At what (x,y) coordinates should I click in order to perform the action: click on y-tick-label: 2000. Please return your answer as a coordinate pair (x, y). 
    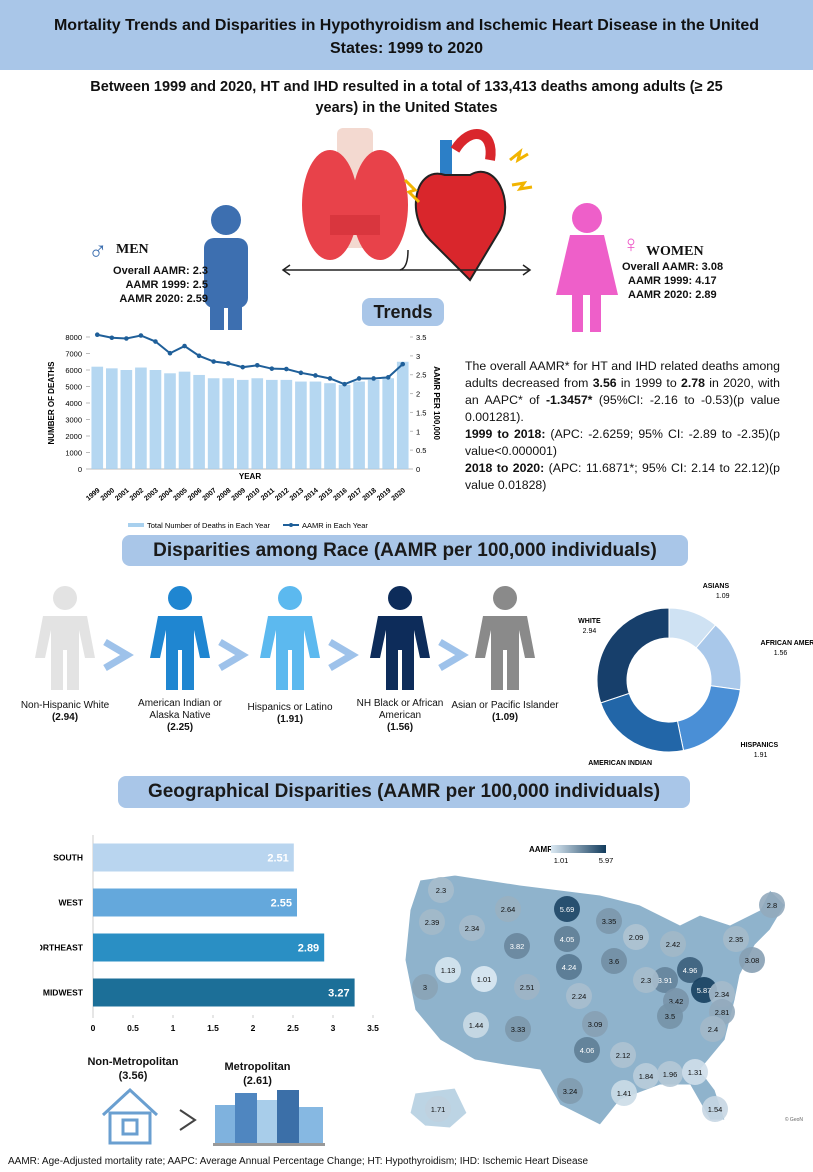
    Looking at the image, I should click on (73, 436).